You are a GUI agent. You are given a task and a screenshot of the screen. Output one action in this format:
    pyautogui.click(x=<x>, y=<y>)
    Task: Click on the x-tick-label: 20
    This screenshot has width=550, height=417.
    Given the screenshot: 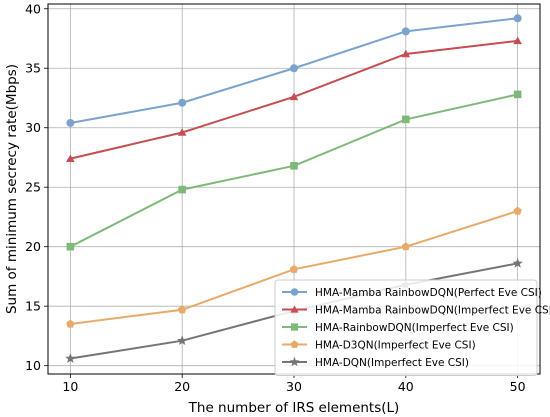 What is the action you would take?
    pyautogui.click(x=182, y=386)
    